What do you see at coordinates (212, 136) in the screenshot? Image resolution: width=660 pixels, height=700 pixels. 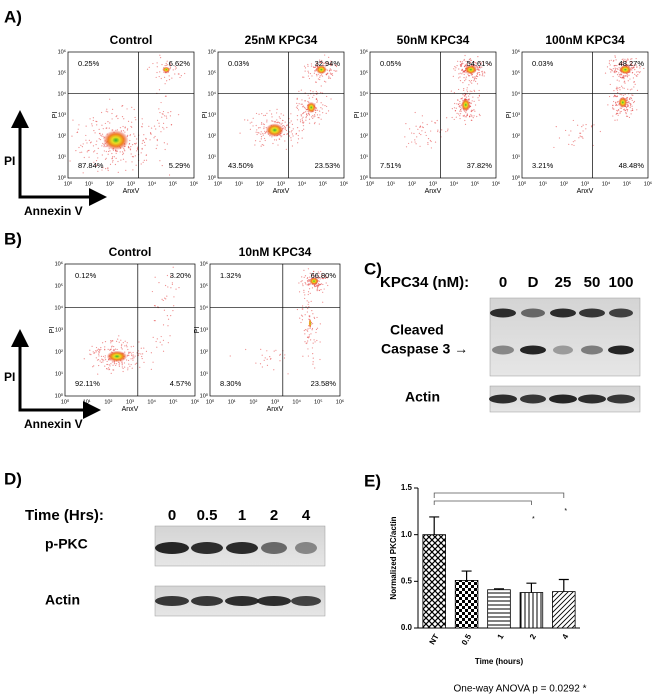 I see `y-tick-label: 10²` at bounding box center [212, 136].